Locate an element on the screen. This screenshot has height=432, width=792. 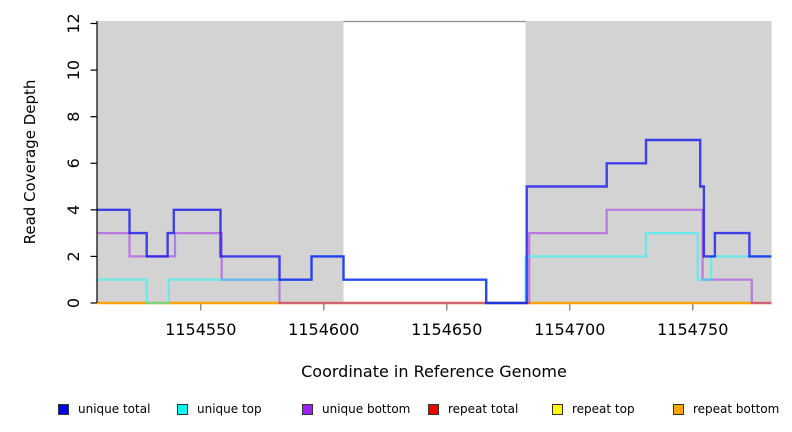
legend-item: unique total is located at coordinates (104, 409).